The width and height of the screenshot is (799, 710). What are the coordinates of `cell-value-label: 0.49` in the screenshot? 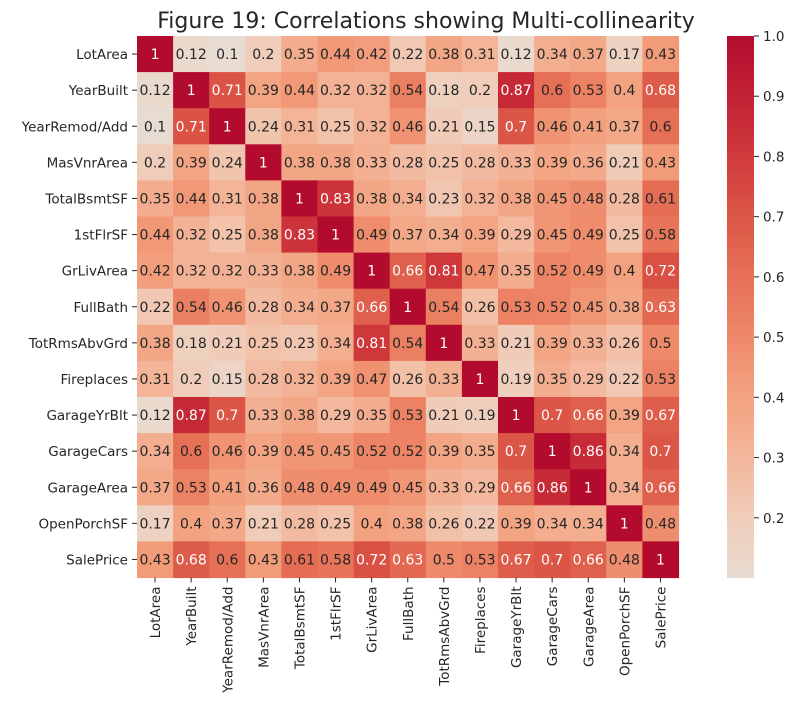 It's located at (335, 488).